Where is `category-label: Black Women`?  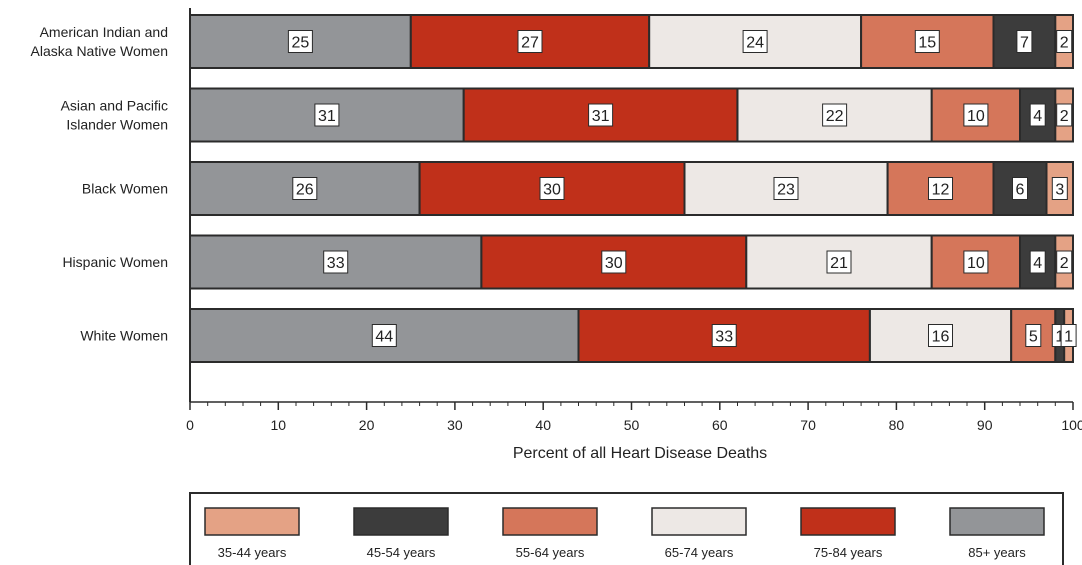 category-label: Black Women is located at coordinates (125, 189).